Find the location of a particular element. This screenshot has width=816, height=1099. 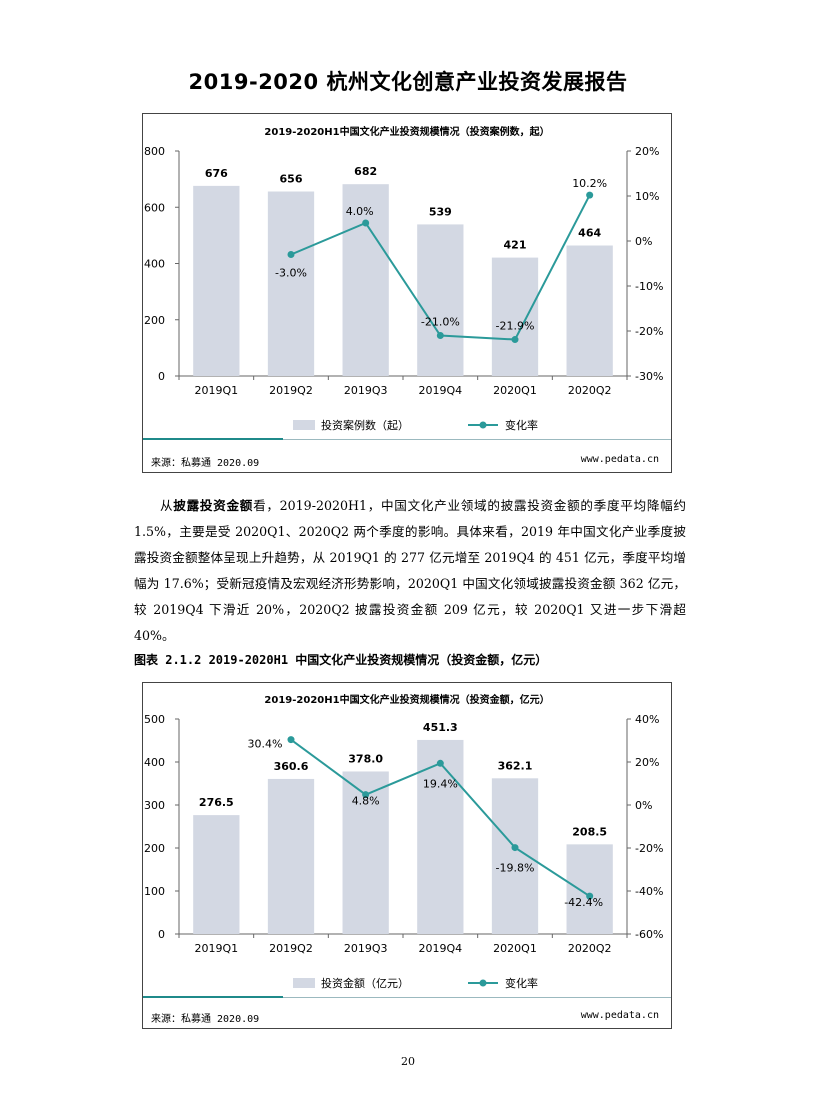

bar-value-label: 676 is located at coordinates (216, 173).